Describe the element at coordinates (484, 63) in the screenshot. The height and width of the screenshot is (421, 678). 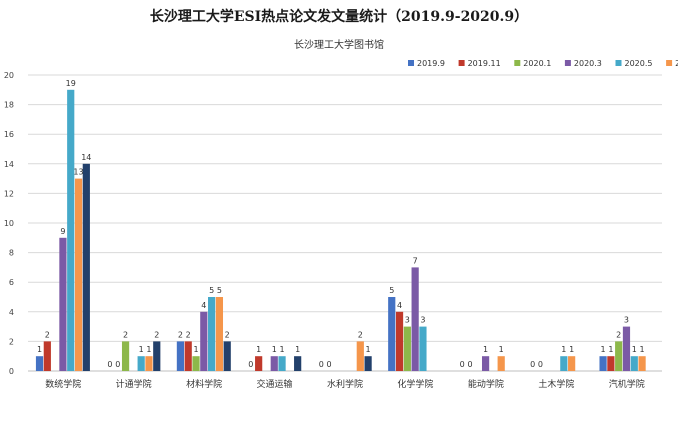
I see `legend-label: 2019.11` at that location.